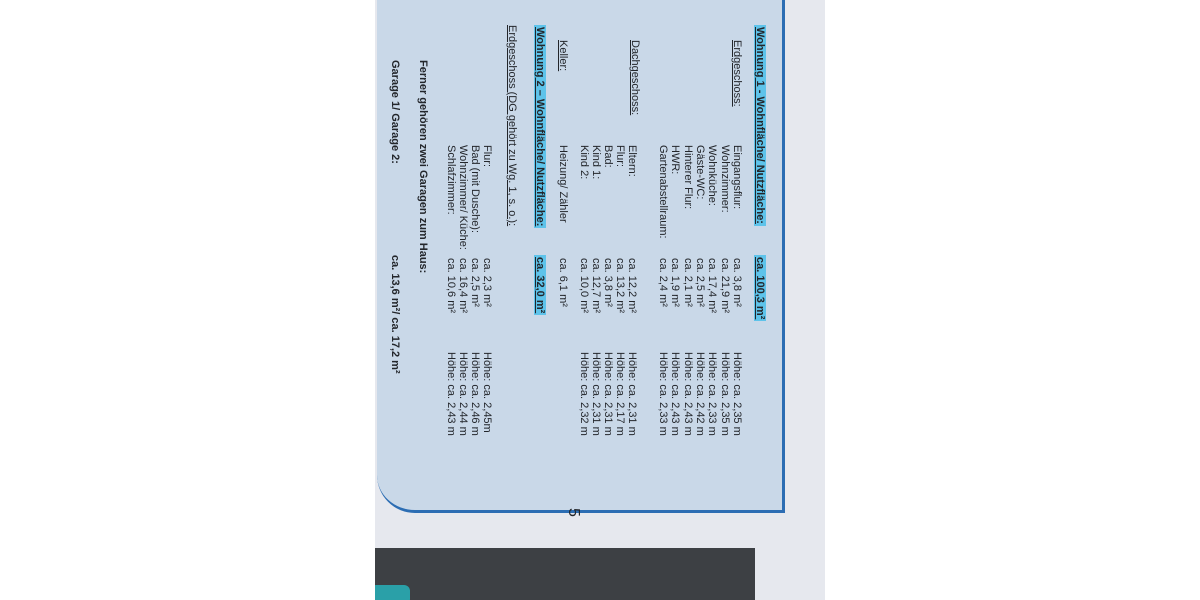  What do you see at coordinates (563, 184) in the screenshot?
I see `room-name: Heizung/ Zähler` at bounding box center [563, 184].